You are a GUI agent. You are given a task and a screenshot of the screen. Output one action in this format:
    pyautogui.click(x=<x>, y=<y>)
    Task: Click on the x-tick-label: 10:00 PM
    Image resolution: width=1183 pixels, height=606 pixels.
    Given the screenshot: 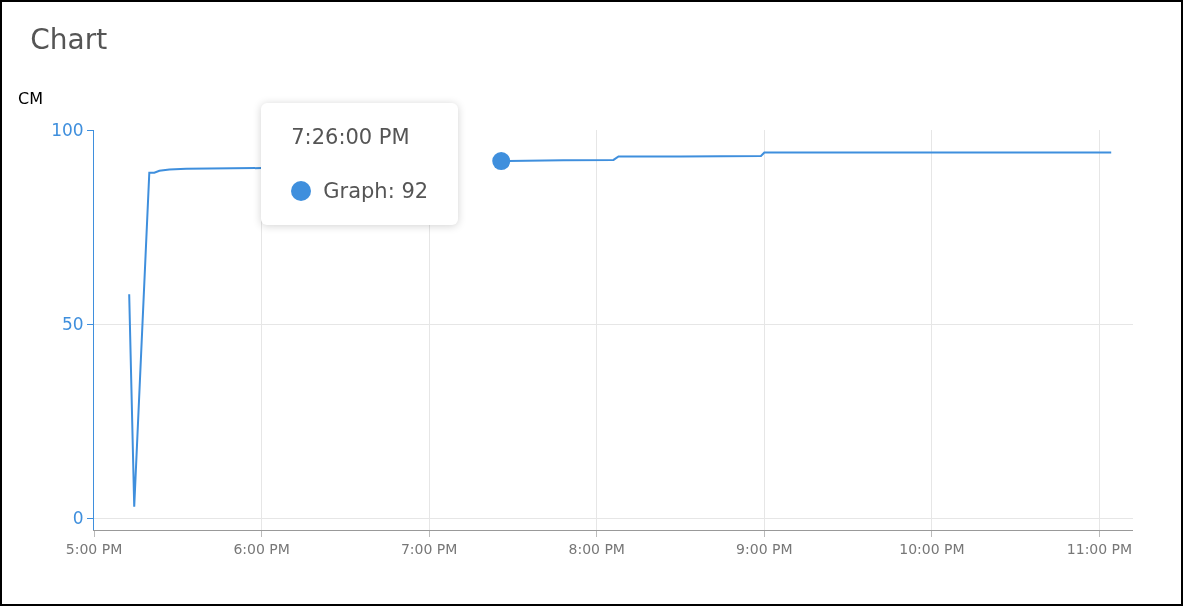 What is the action you would take?
    pyautogui.click(x=932, y=548)
    